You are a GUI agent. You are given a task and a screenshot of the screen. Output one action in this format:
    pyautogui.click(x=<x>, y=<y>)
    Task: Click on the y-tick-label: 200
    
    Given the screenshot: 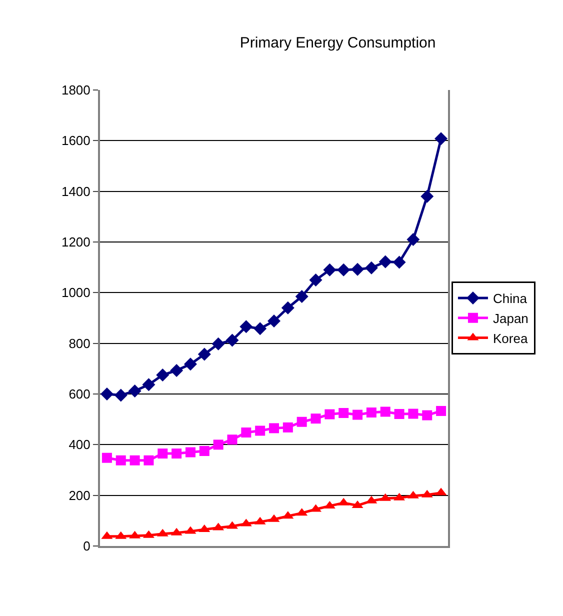 What is the action you would take?
    pyautogui.click(x=79, y=495)
    